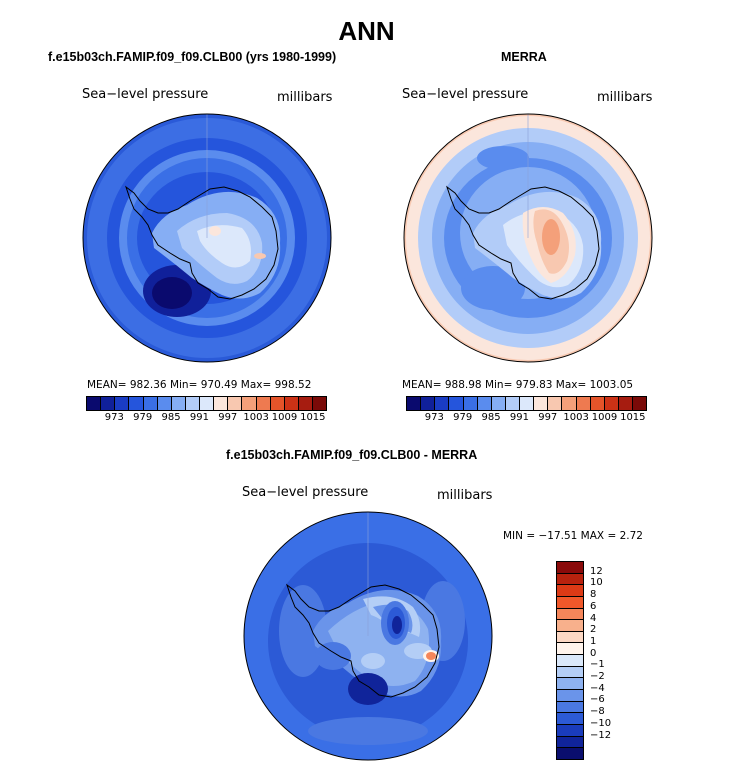 Image resolution: width=733 pixels, height=767 pixels. What do you see at coordinates (434, 417) in the screenshot?
I see `obs-colorbar-tick-label: 973` at bounding box center [434, 417].